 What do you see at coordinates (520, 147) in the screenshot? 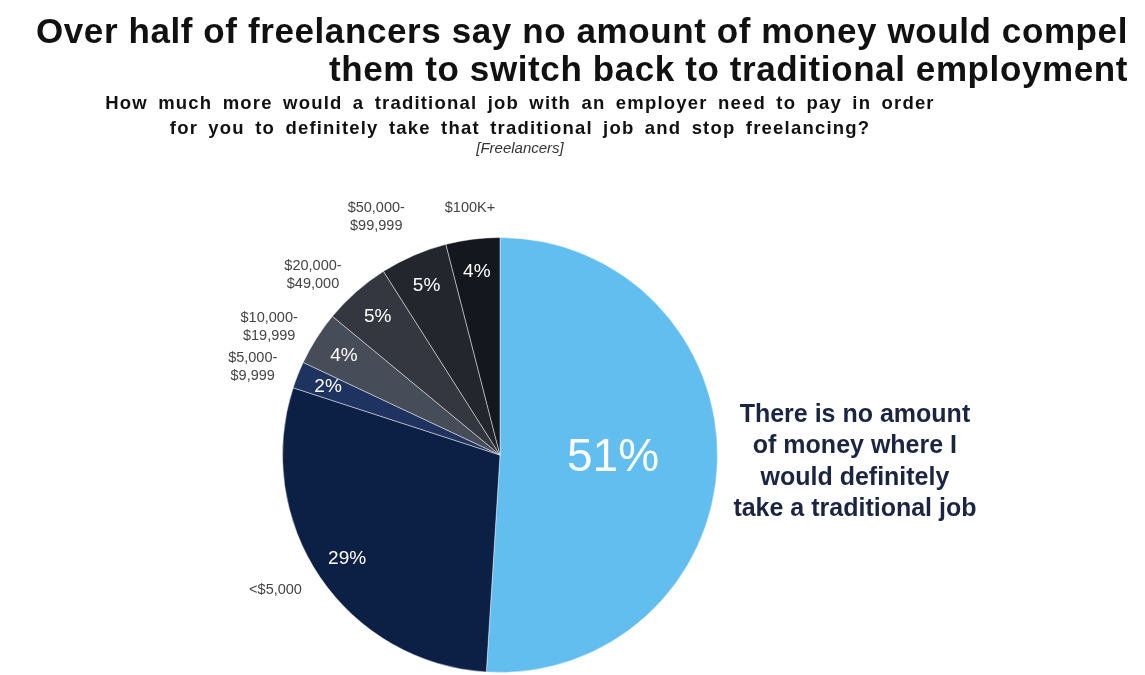
I see `text: [Freelancers]` at bounding box center [520, 147].